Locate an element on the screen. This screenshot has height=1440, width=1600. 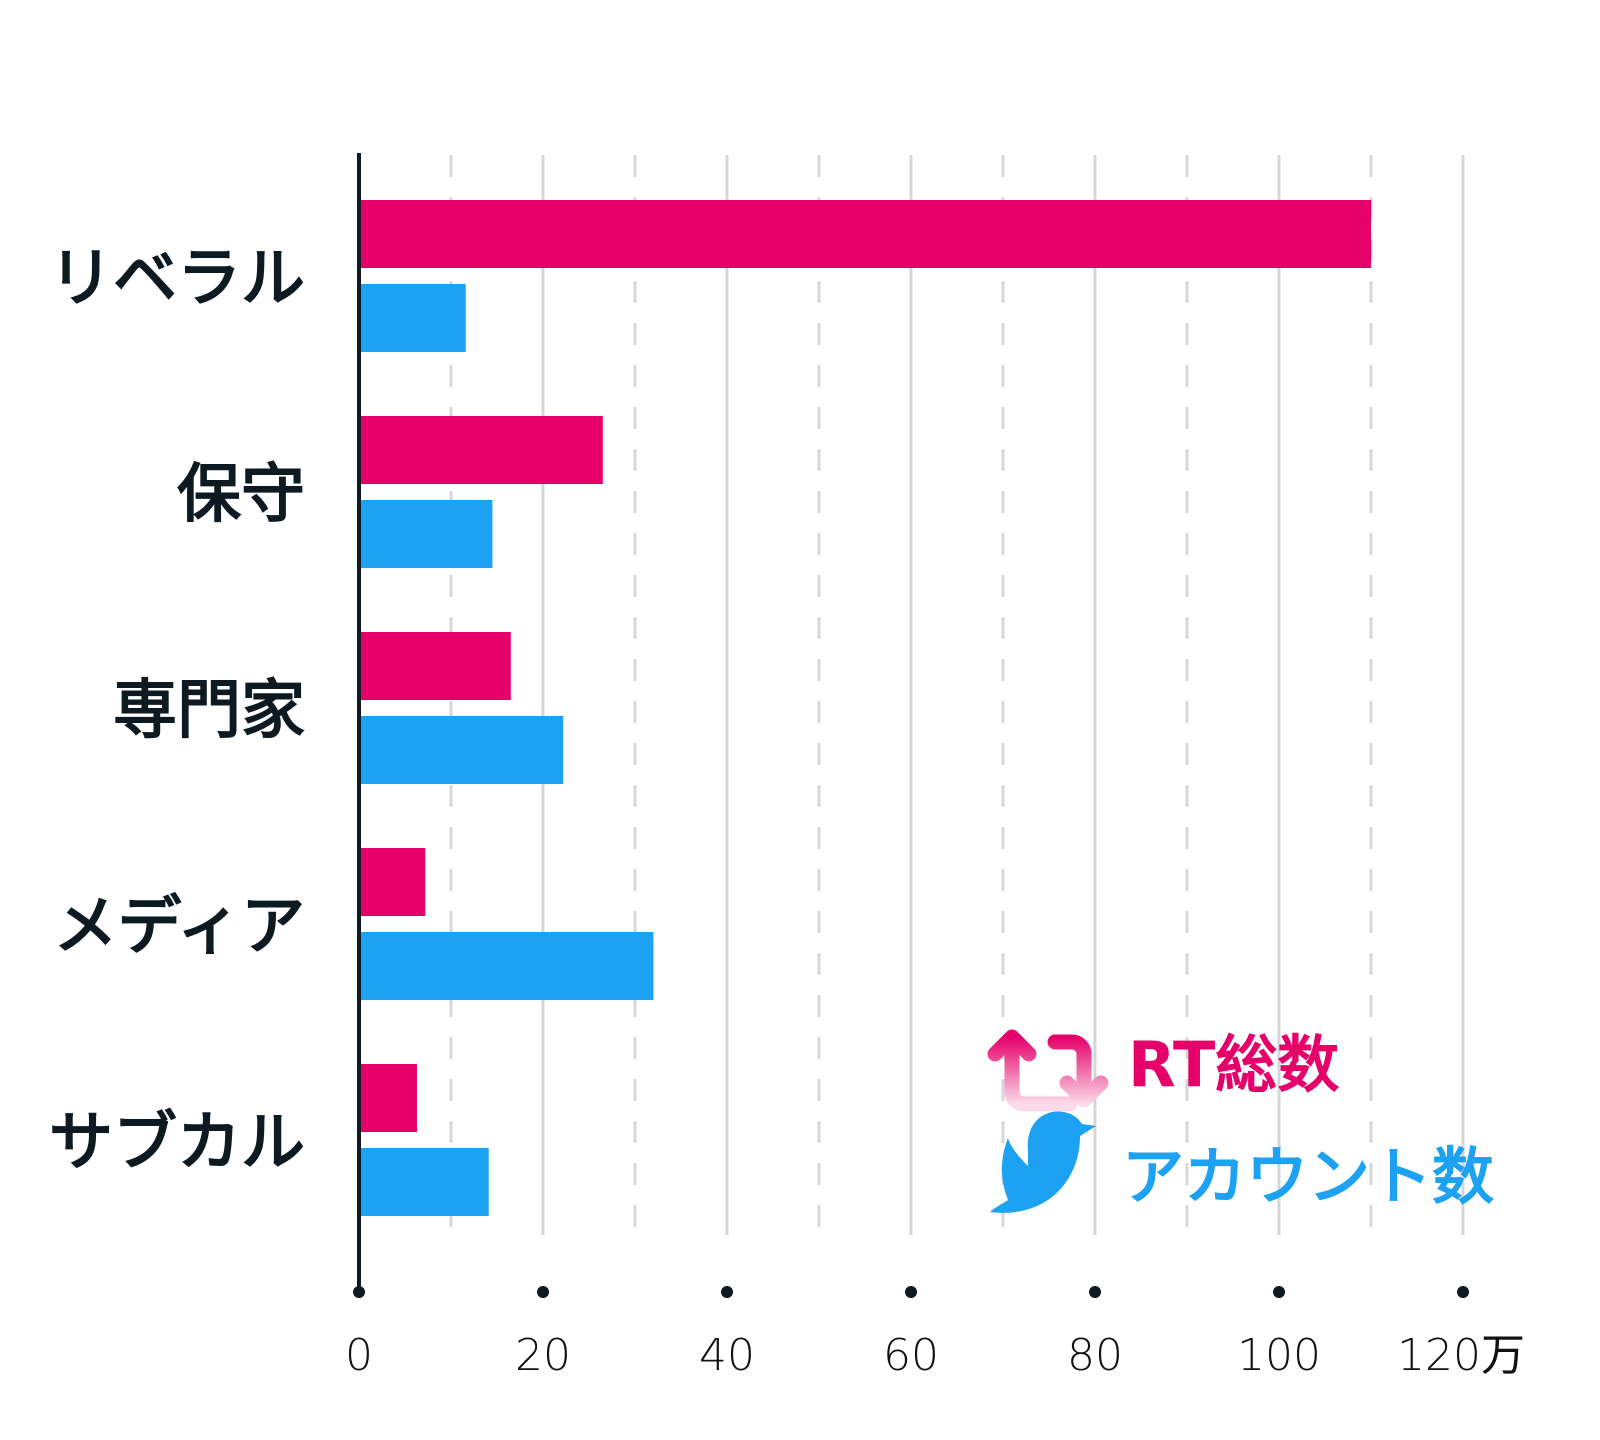
tick-label: 80 is located at coordinates (1095, 1355).